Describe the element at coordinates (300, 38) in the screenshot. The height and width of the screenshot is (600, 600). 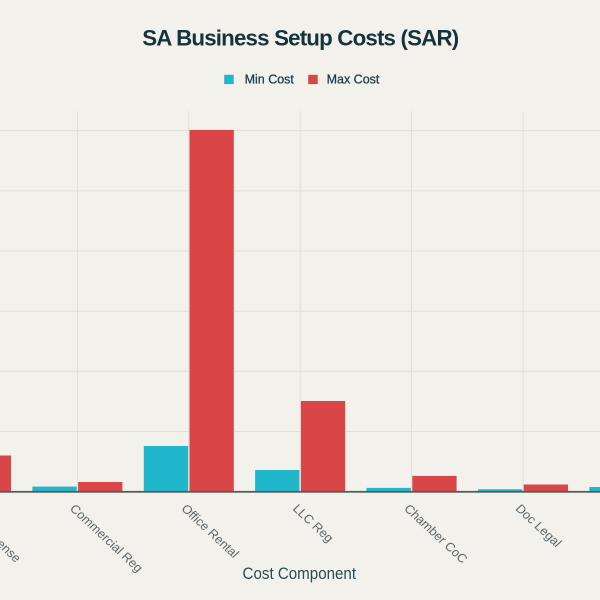
I see `svg-text: SA Business Setup Costs (SAR)` at that location.